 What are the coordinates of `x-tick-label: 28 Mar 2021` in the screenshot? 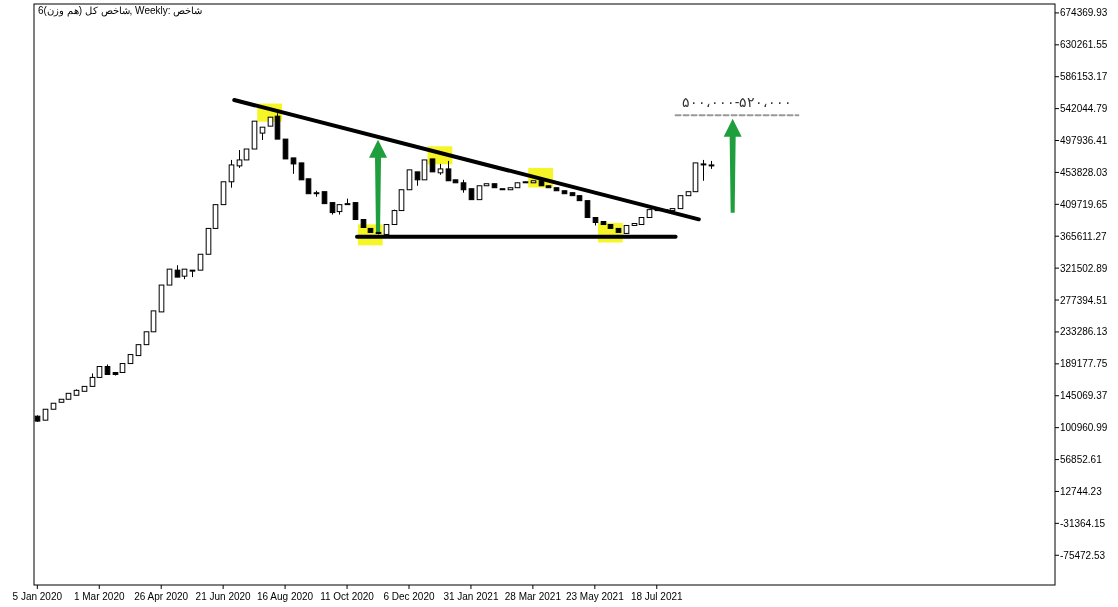 It's located at (533, 596).